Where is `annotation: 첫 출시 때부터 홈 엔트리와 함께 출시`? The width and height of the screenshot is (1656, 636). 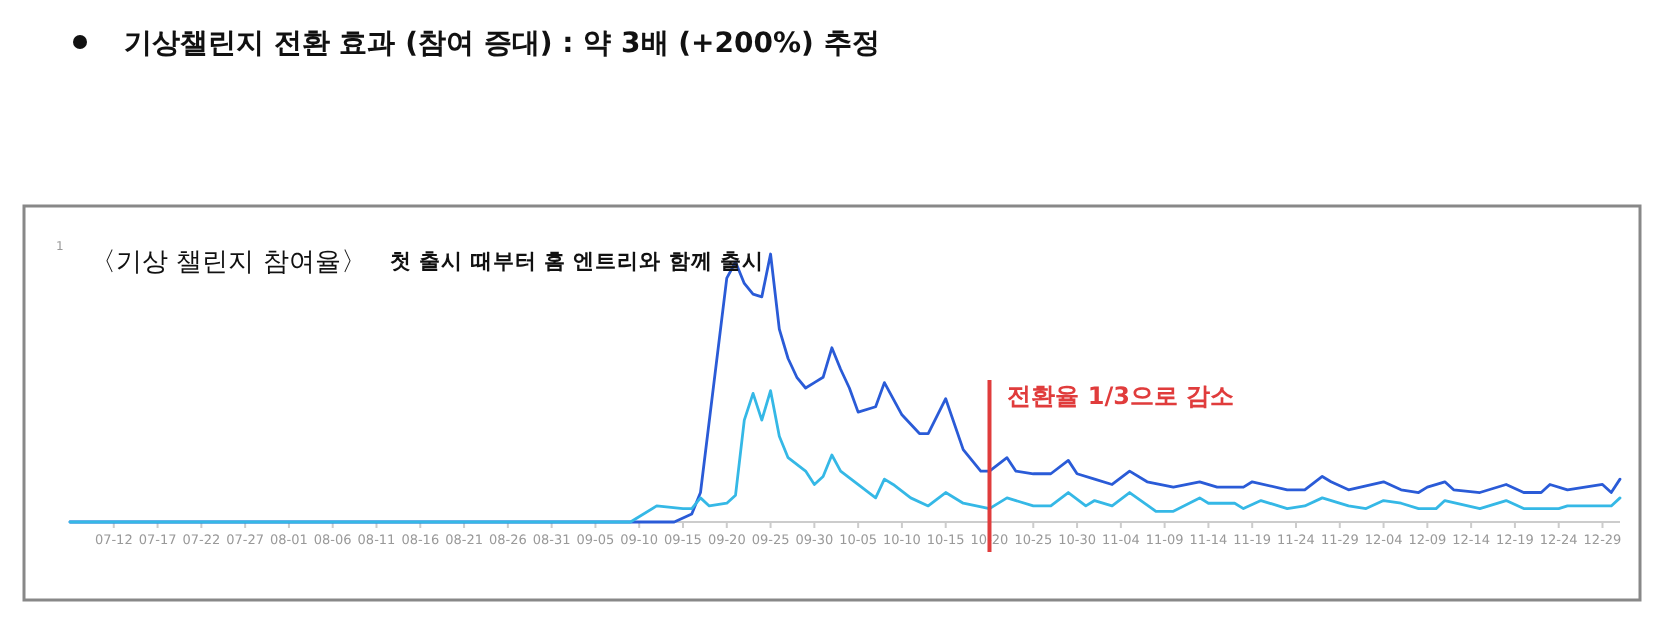 annotation: 첫 출시 때부터 홈 엔트리와 함께 출시 is located at coordinates (577, 262).